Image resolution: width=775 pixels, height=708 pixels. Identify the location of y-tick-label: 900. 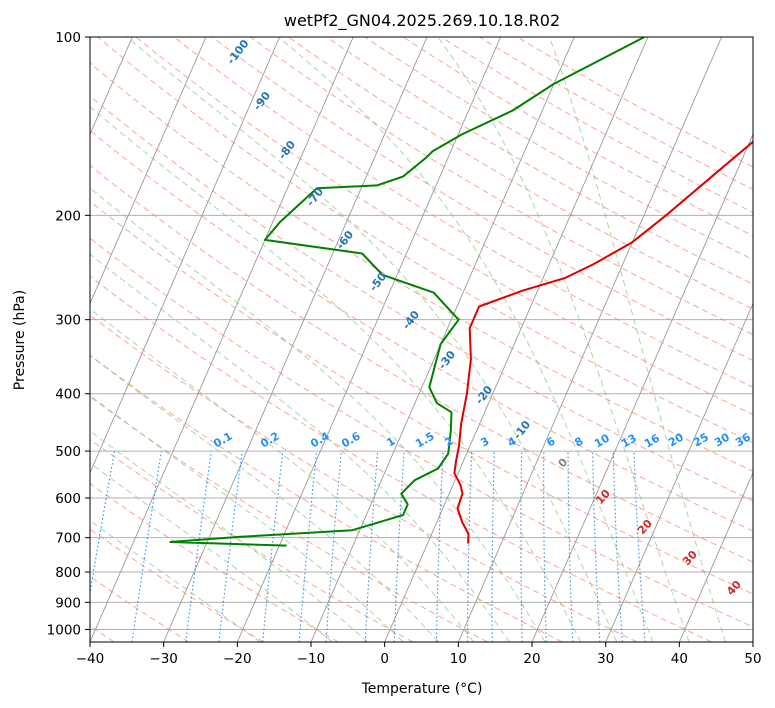
(68, 603).